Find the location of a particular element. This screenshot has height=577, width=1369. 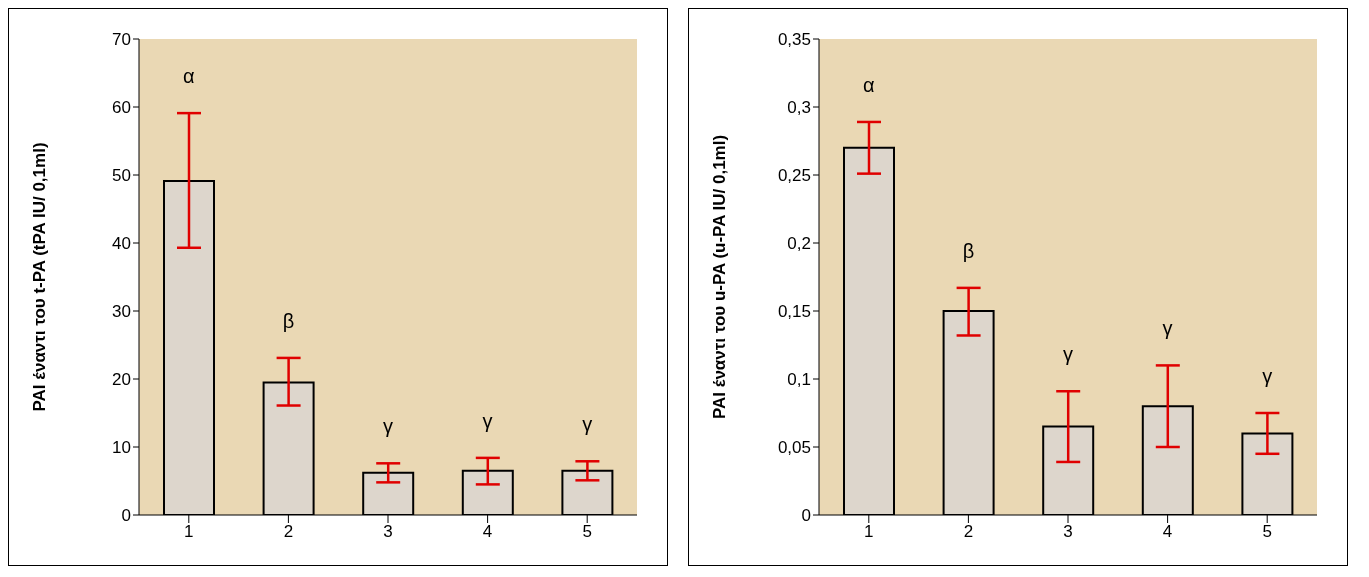

y-tick-label: 20 is located at coordinates (121, 380).